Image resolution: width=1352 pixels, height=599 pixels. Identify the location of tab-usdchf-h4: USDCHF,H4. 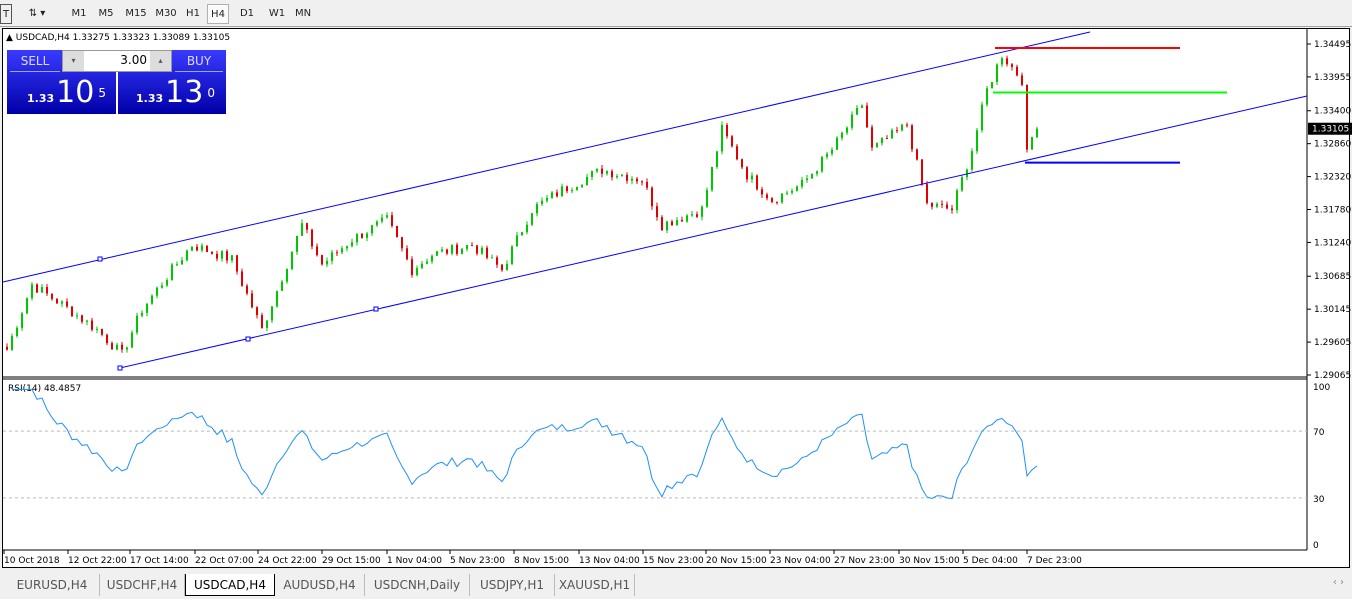
(142, 585).